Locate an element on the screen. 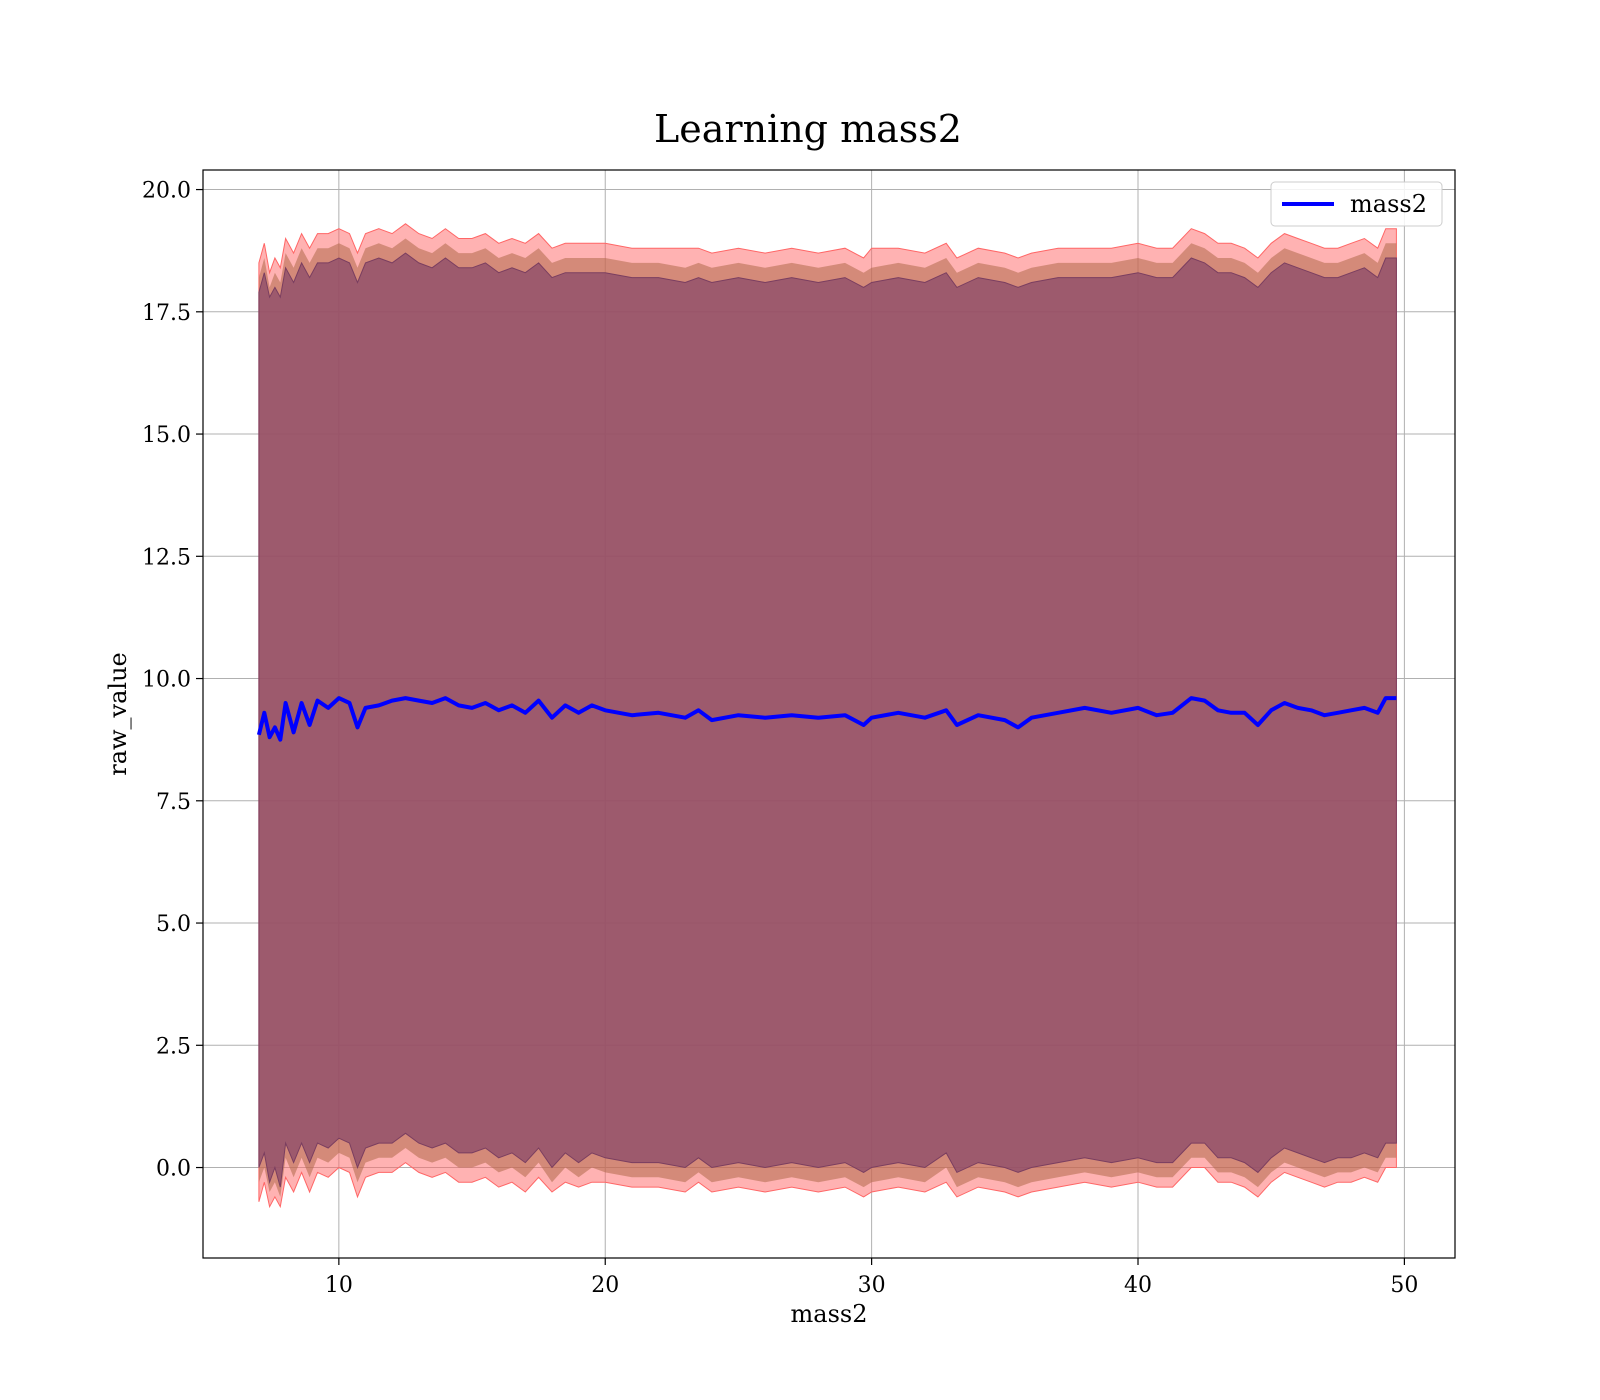  y-tick-label: 12.5 is located at coordinates (166, 557).